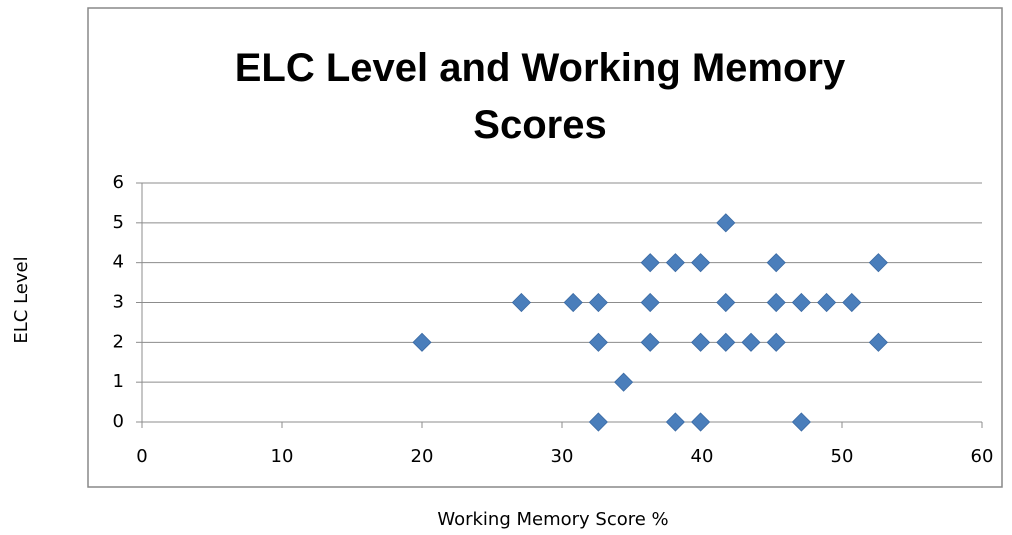  Describe the element at coordinates (118, 341) in the screenshot. I see `y-tick-label: 2` at that location.